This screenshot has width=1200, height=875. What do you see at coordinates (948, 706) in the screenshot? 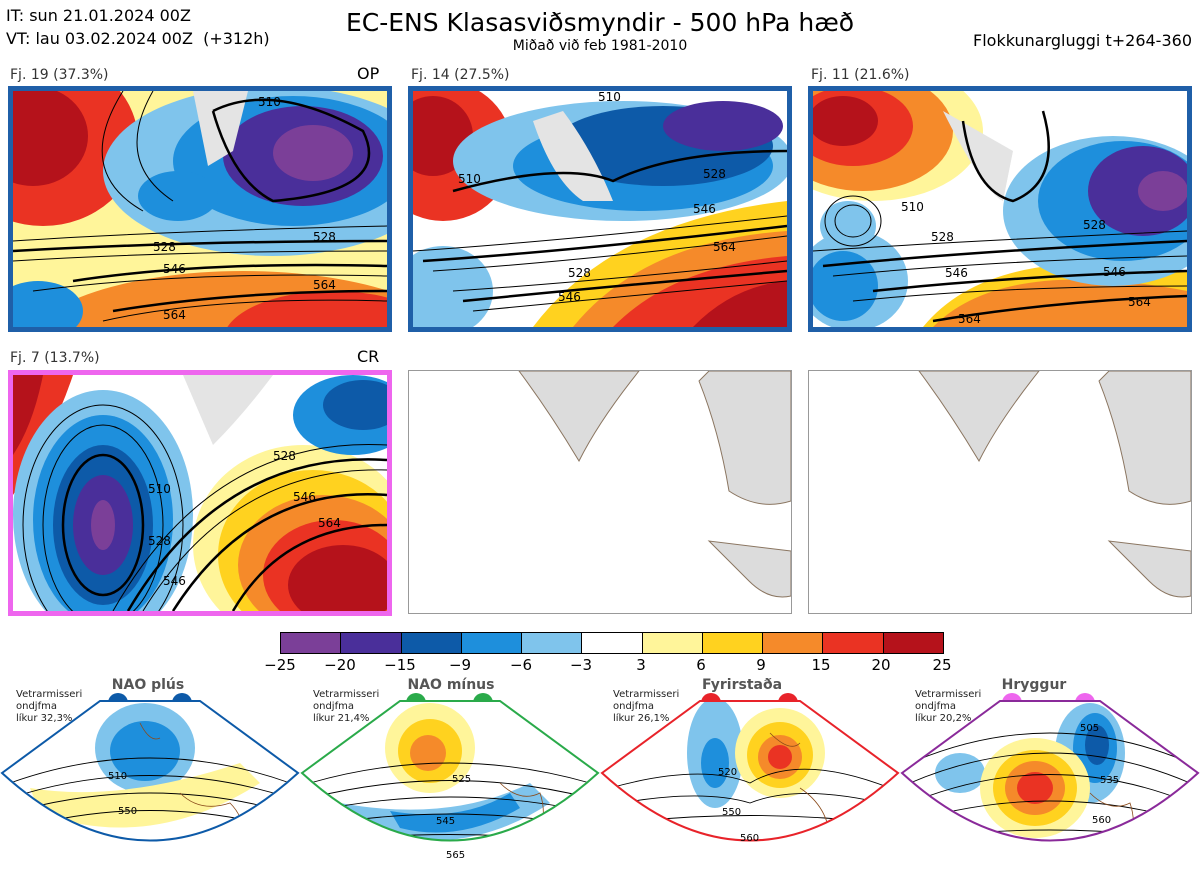
I see `regime-4-text: Vetrarmisseri ondjfma líkur 20,2%` at bounding box center [948, 706].